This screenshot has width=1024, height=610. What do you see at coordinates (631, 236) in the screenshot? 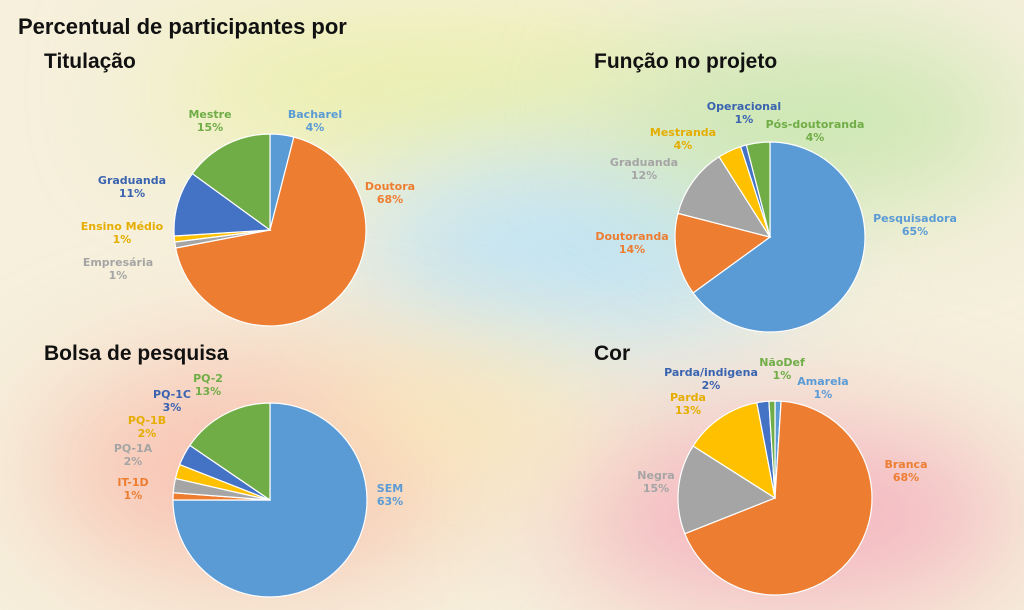
I see `slice-label: Doutoranda` at bounding box center [631, 236].